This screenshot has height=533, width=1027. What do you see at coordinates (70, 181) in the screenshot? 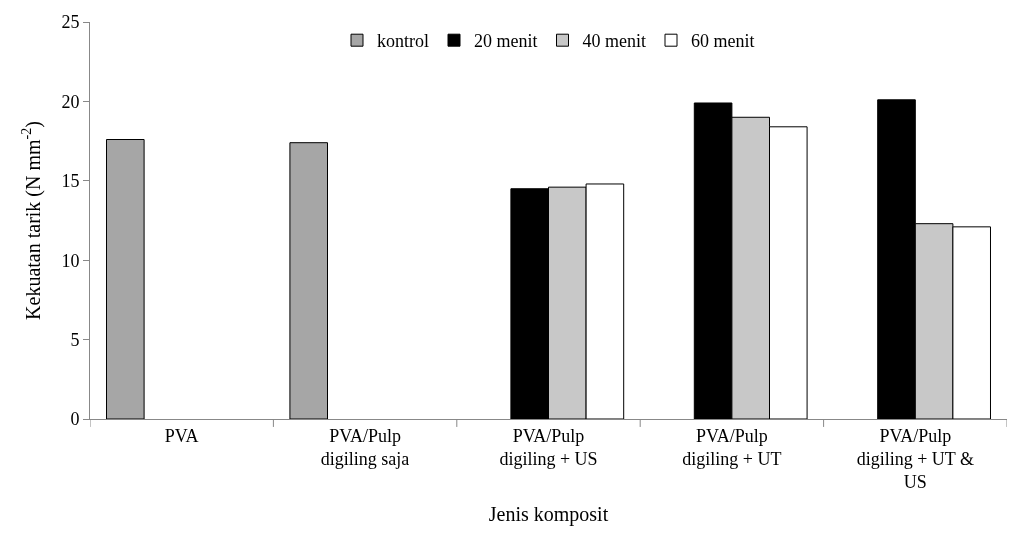
I see `y-tick-label: 15` at bounding box center [70, 181].